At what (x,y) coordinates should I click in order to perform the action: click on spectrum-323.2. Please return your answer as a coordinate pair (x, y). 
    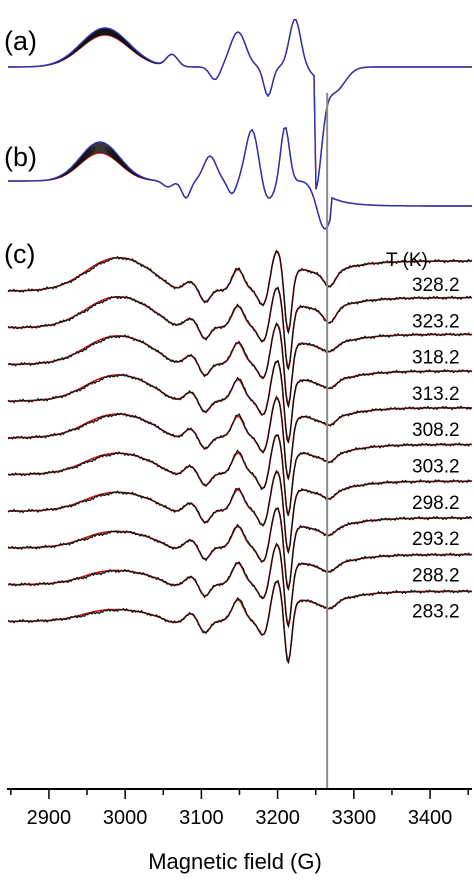
    Looking at the image, I should click on (239, 328).